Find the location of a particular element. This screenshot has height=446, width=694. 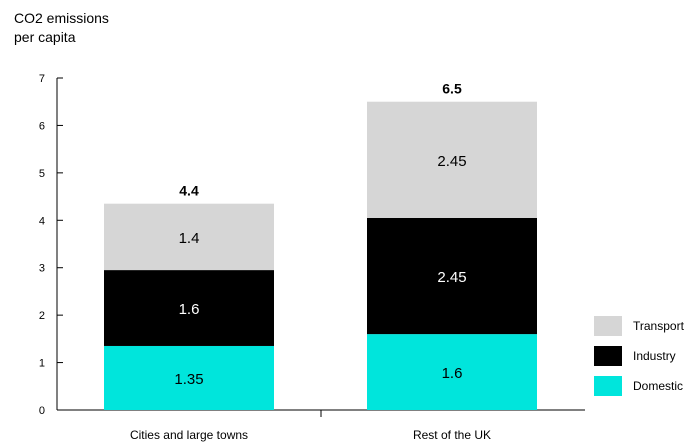

bar-label-industry-0: 1.6 is located at coordinates (189, 309).